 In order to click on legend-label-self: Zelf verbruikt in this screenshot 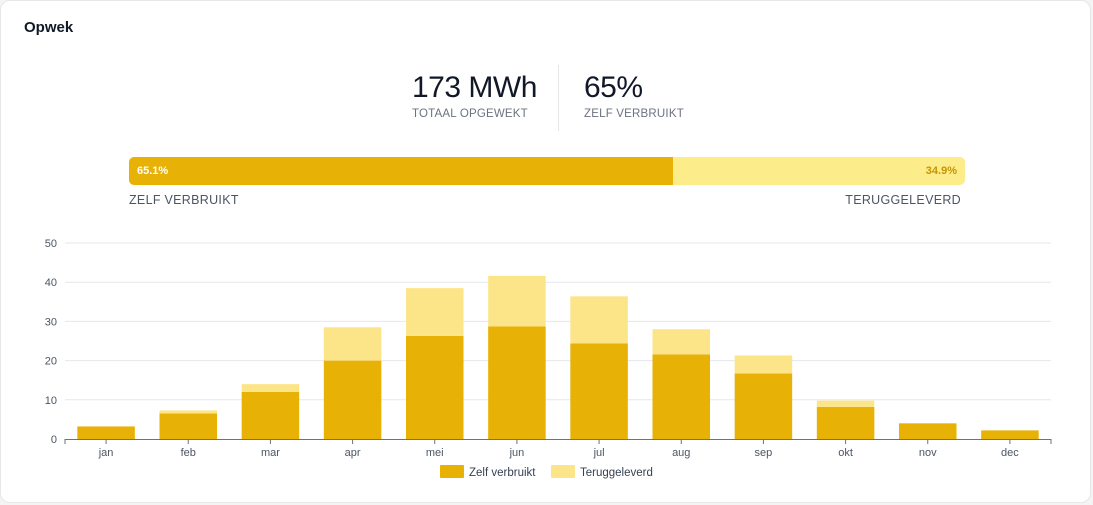, I will do `click(502, 473)`.